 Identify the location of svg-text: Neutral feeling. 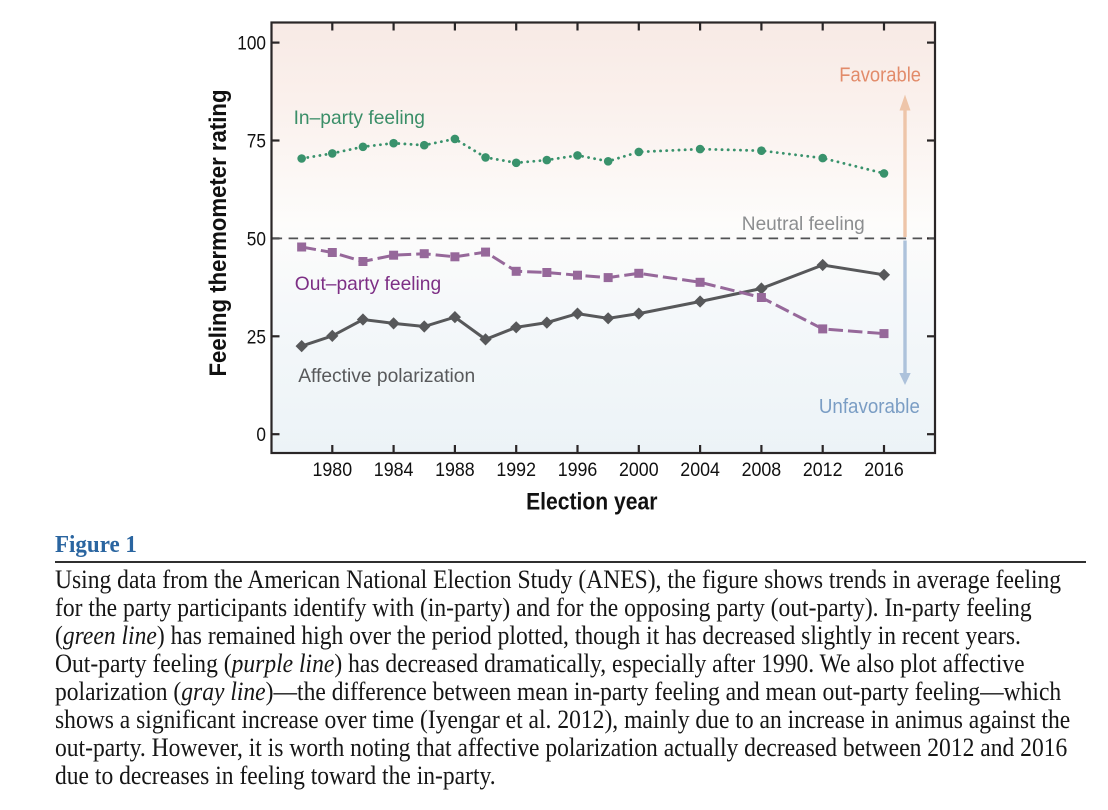
(803, 224).